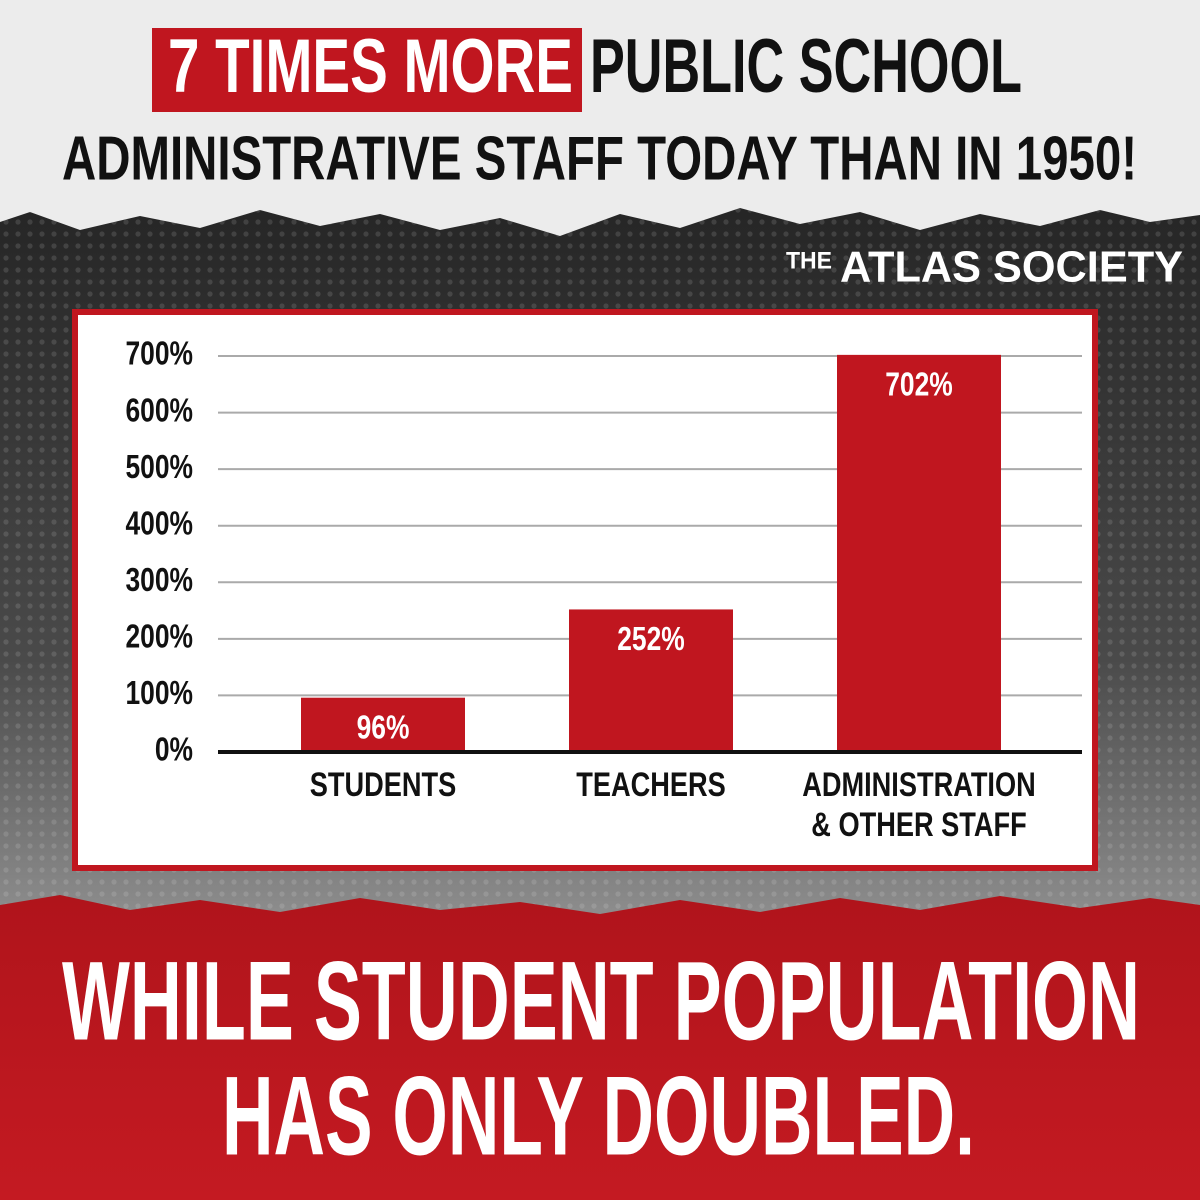 The image size is (1200, 1200). Describe the element at coordinates (383, 728) in the screenshot. I see `value-label: 96%` at that location.